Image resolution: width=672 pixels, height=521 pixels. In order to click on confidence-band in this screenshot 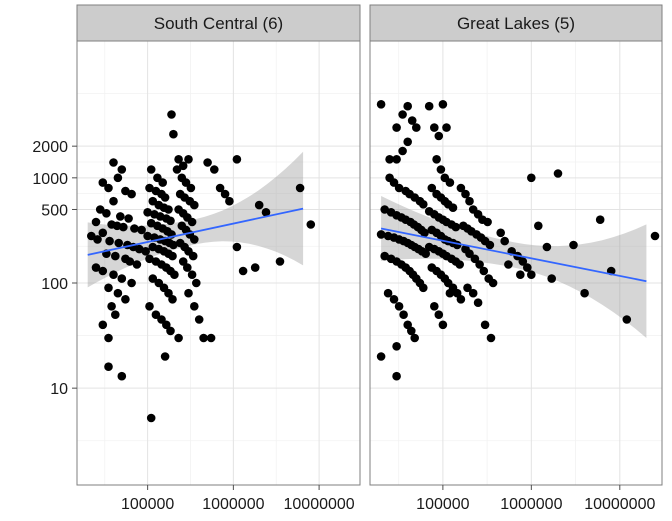, I will do `click(514, 267)`.